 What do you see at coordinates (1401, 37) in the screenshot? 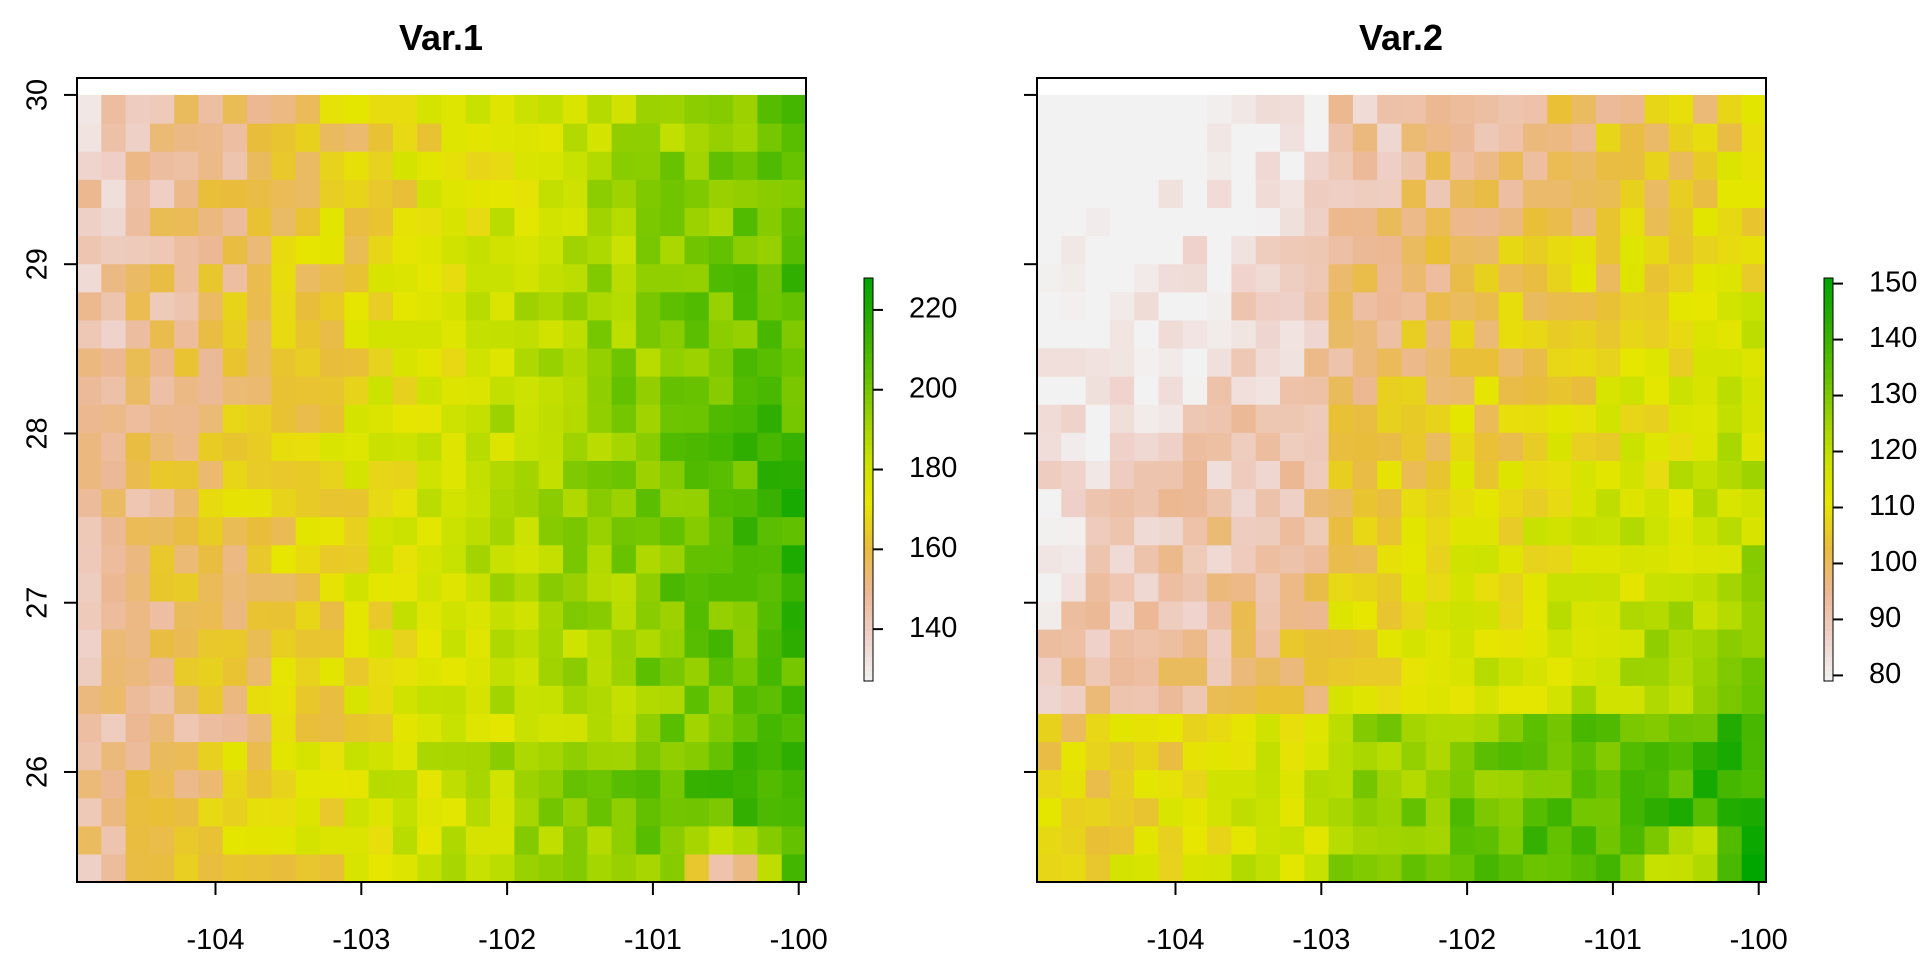
I see `chart-title-var2: Var.2` at bounding box center [1401, 37].